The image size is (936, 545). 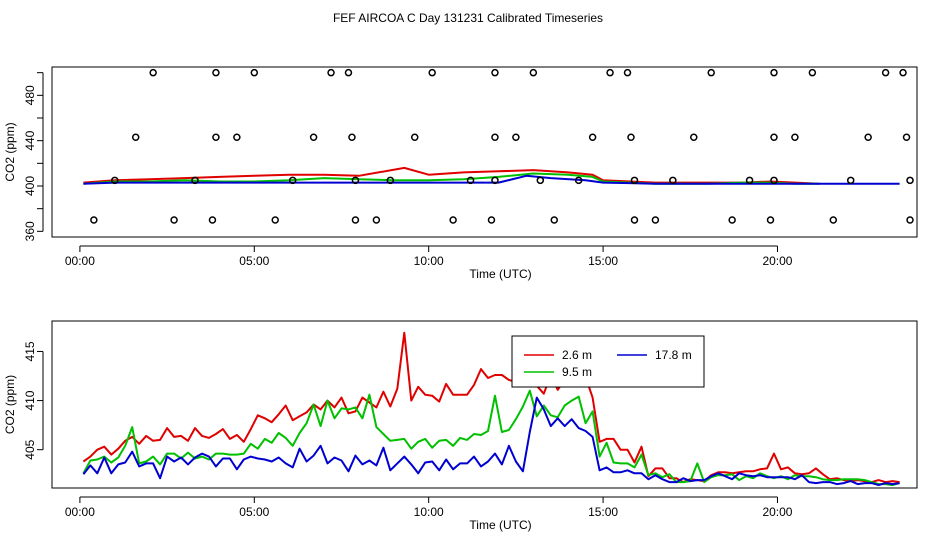 What do you see at coordinates (577, 372) in the screenshot?
I see `legend-label: 9.5 m` at bounding box center [577, 372].